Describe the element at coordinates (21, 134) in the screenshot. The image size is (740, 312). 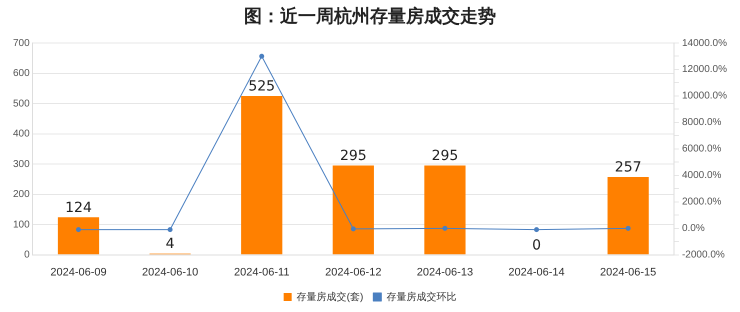
I see `y-tick-label: 400` at that location.